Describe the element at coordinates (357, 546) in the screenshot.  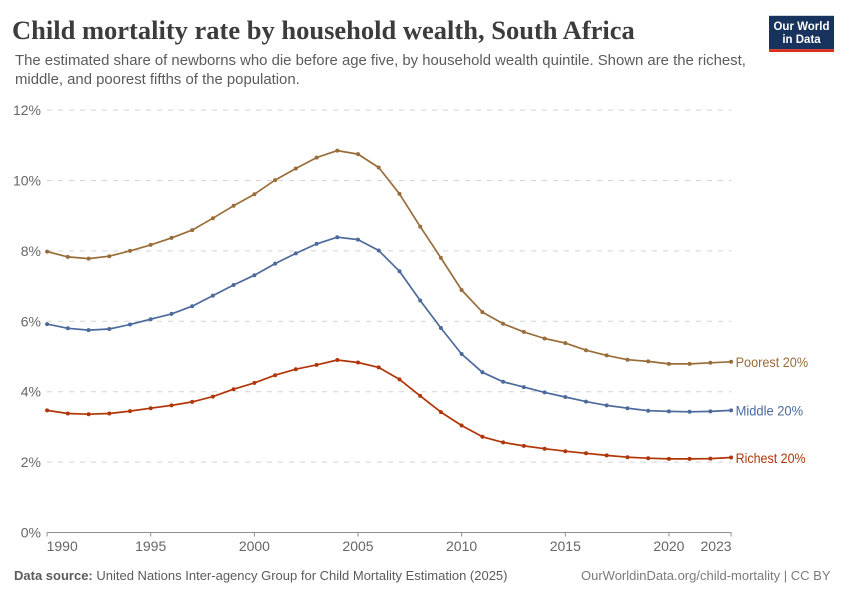
I see `svg-text: 2005` at that location.